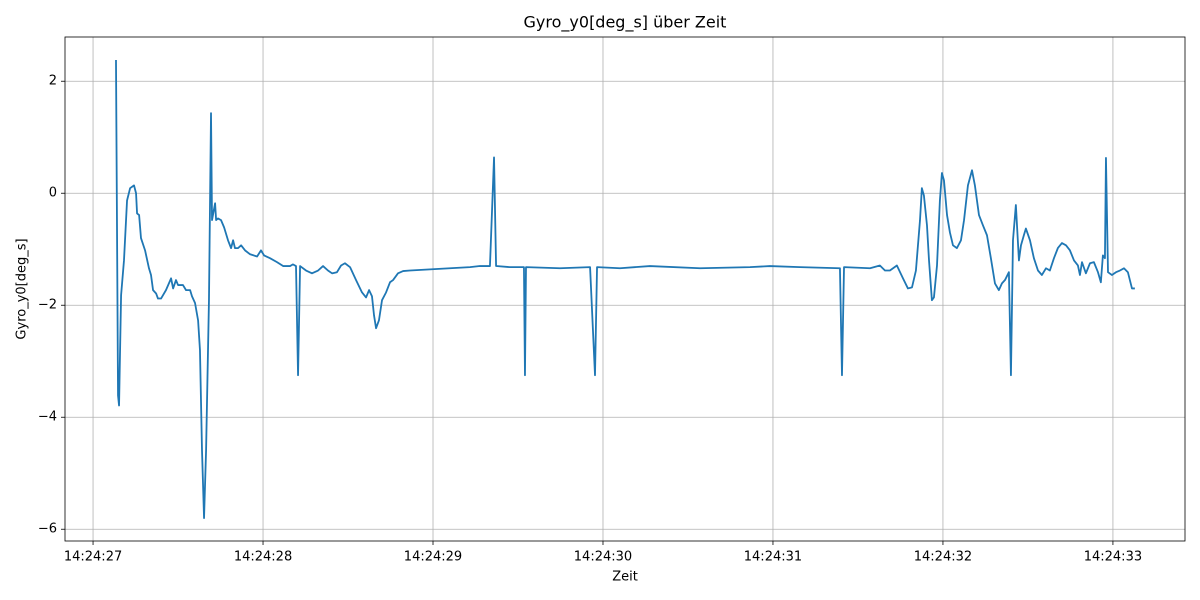  What do you see at coordinates (943, 557) in the screenshot?
I see `x-tick-label: 14:24:32` at bounding box center [943, 557].